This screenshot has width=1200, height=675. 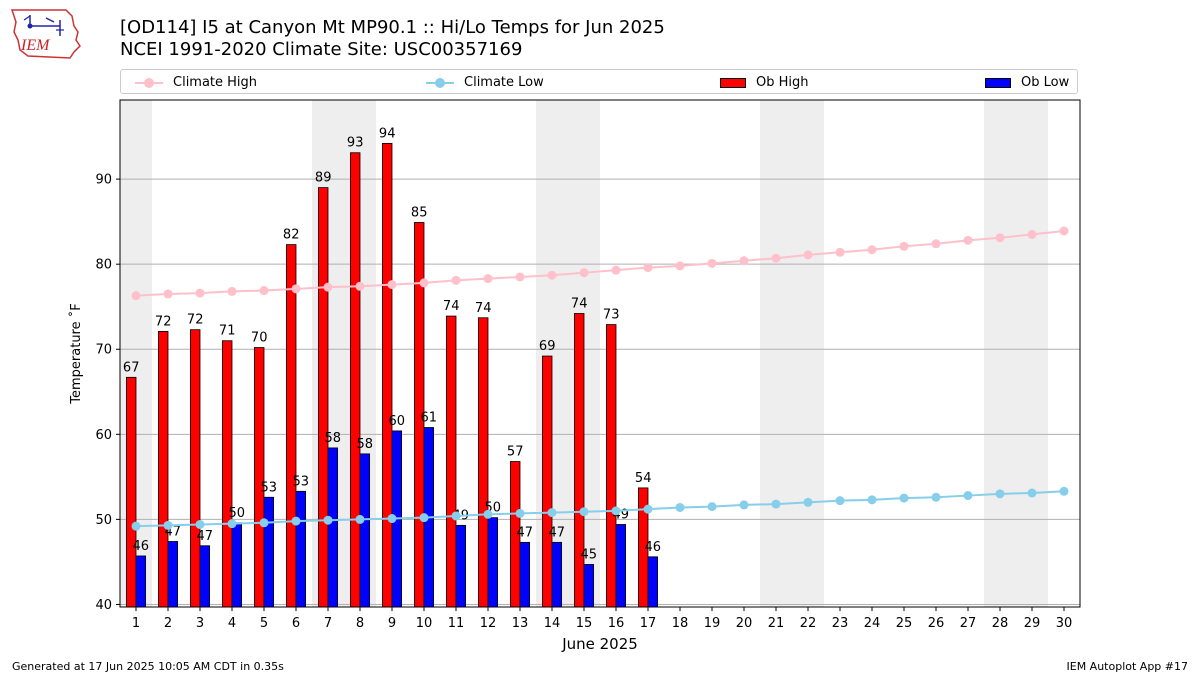 What do you see at coordinates (387, 133) in the screenshot?
I see `ob-high-label: 94` at bounding box center [387, 133].